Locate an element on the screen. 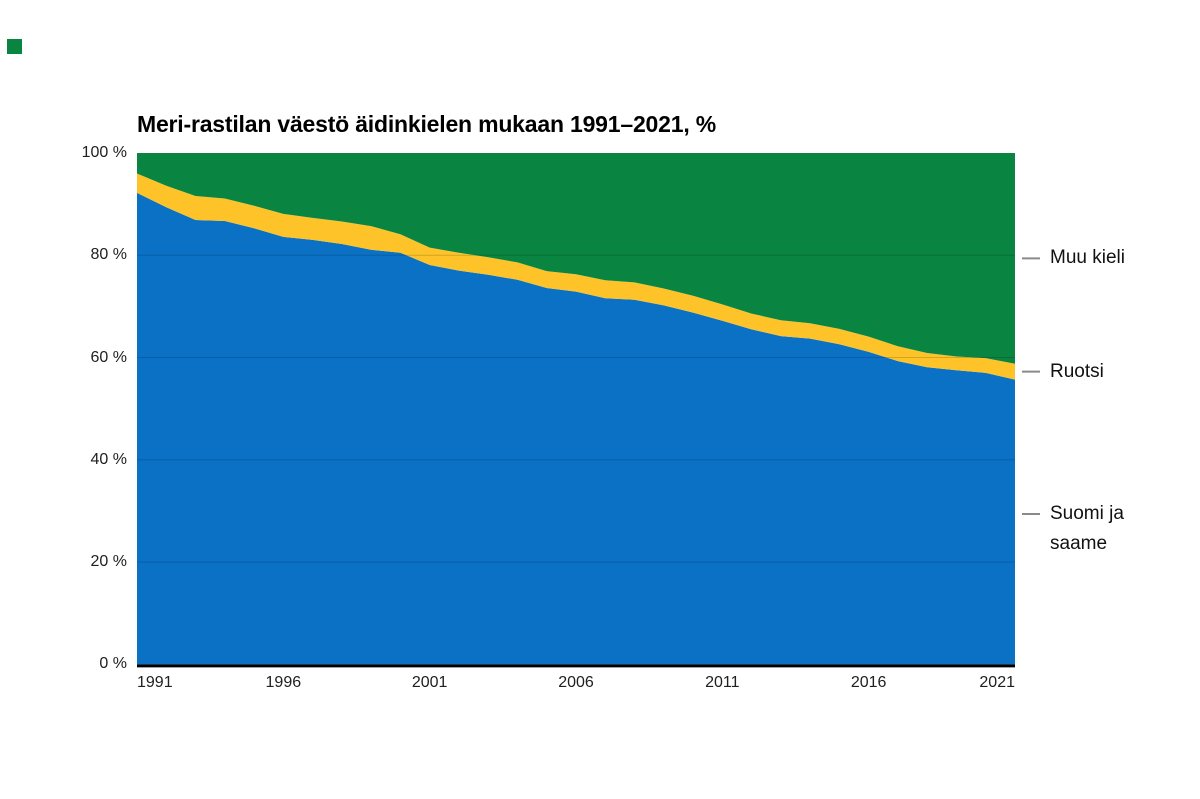  y-tick-label-80: 80 % is located at coordinates (108, 255).